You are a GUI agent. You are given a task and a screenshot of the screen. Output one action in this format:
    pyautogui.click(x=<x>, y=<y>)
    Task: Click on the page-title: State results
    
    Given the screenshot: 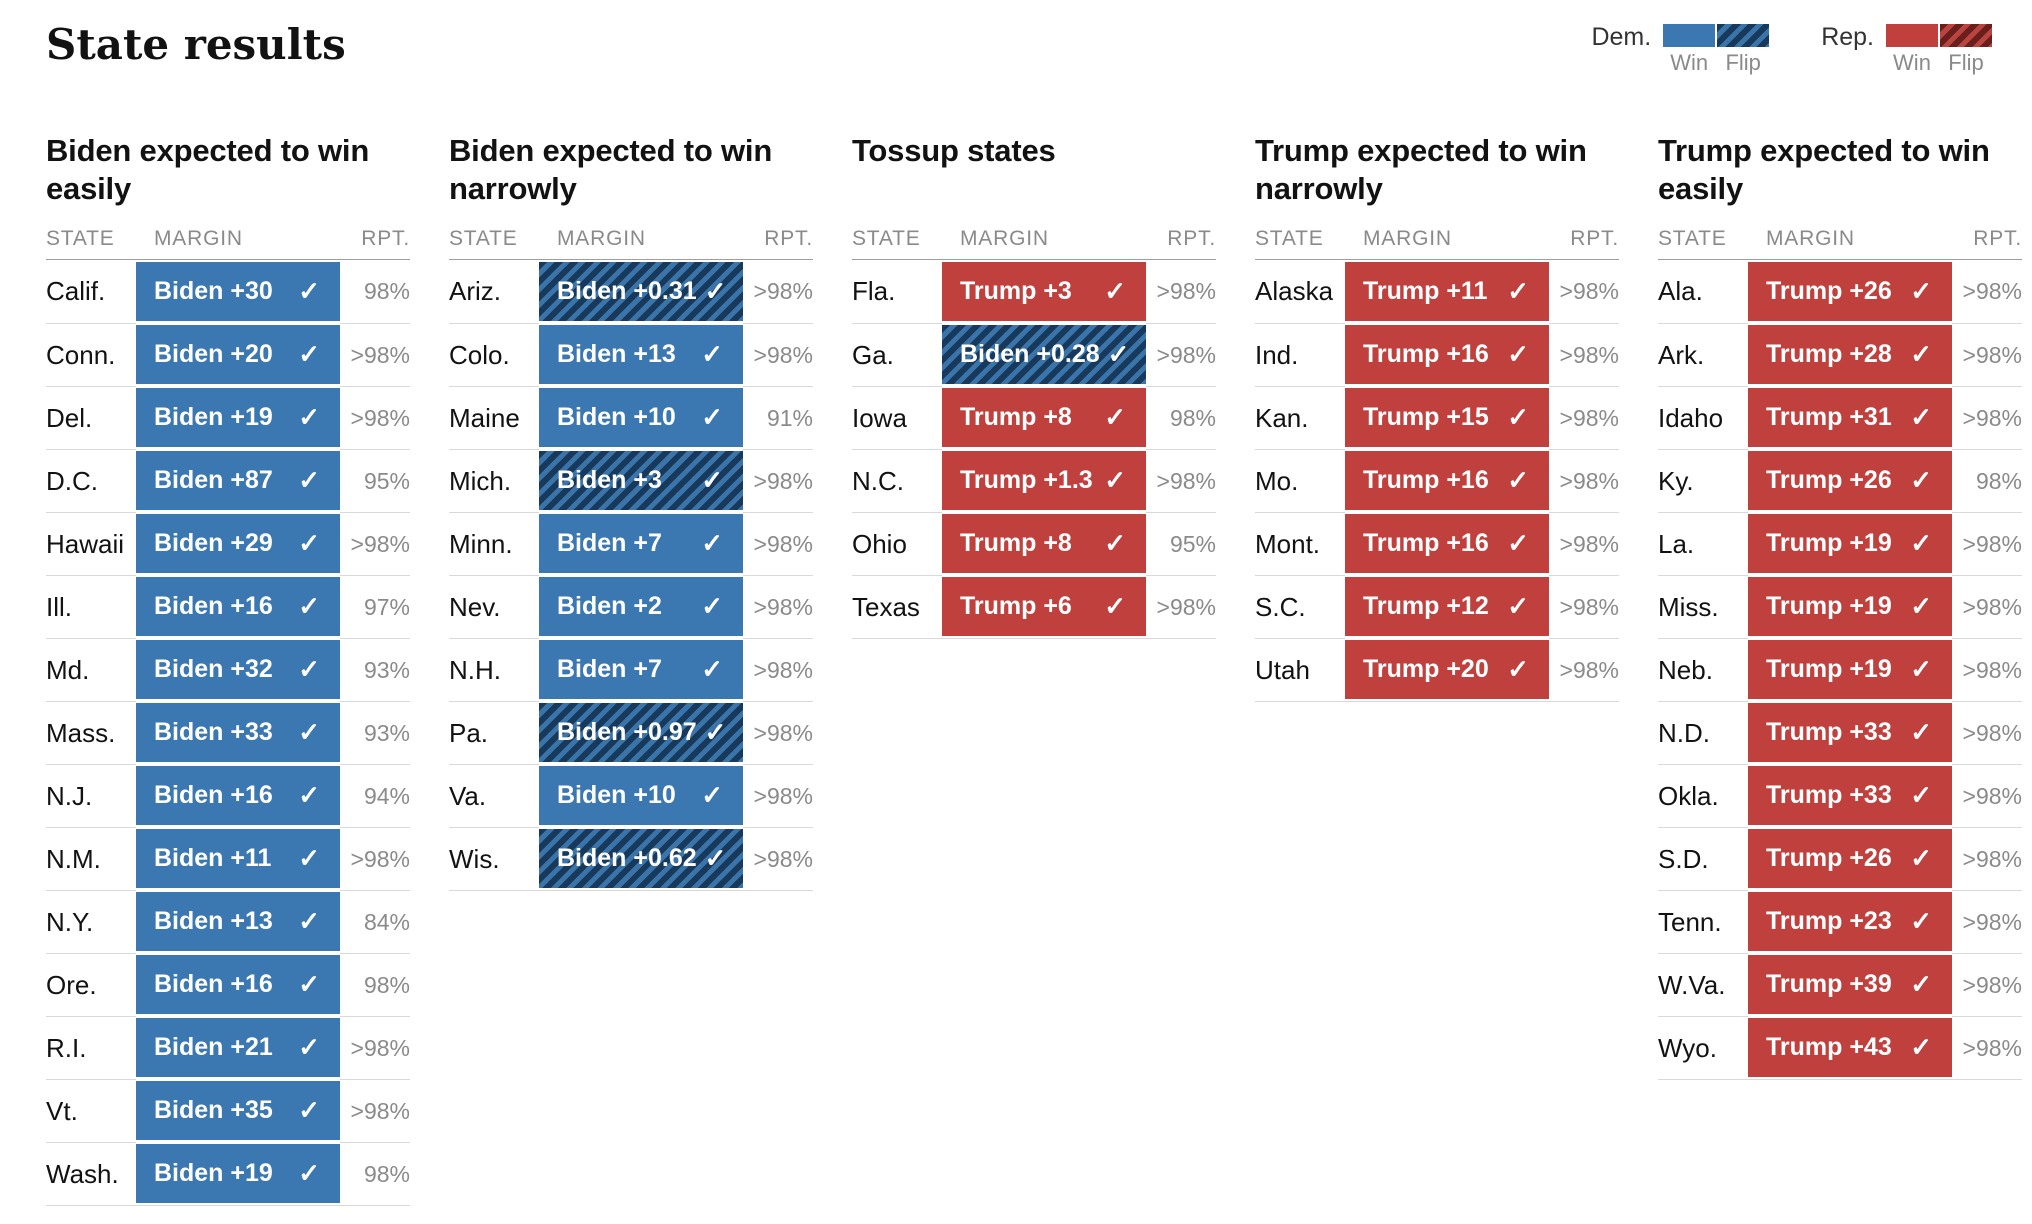 What is the action you would take?
    pyautogui.click(x=196, y=44)
    